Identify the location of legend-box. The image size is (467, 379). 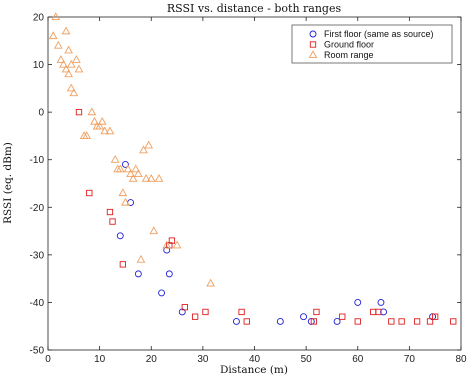
(372, 44).